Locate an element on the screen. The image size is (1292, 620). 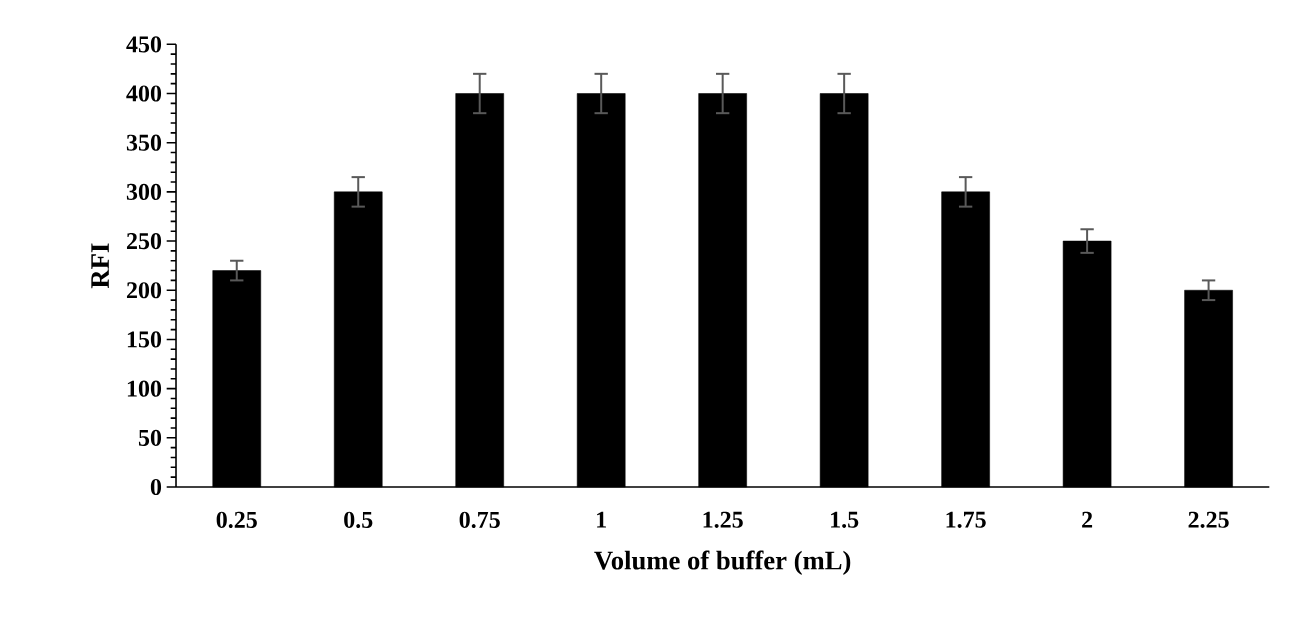
x-tick-label: 0.5 is located at coordinates (358, 519).